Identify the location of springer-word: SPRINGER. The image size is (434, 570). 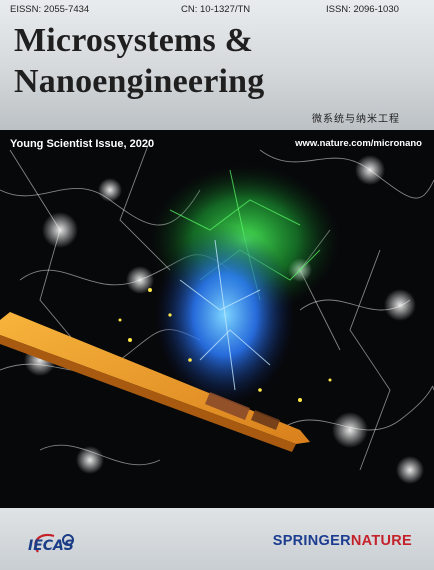
(311, 541).